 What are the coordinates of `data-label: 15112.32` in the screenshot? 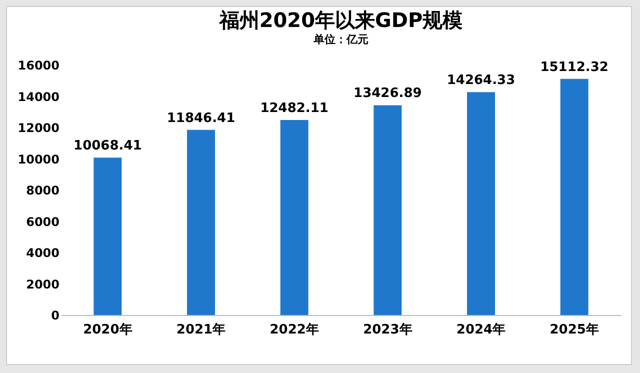 It's located at (574, 67).